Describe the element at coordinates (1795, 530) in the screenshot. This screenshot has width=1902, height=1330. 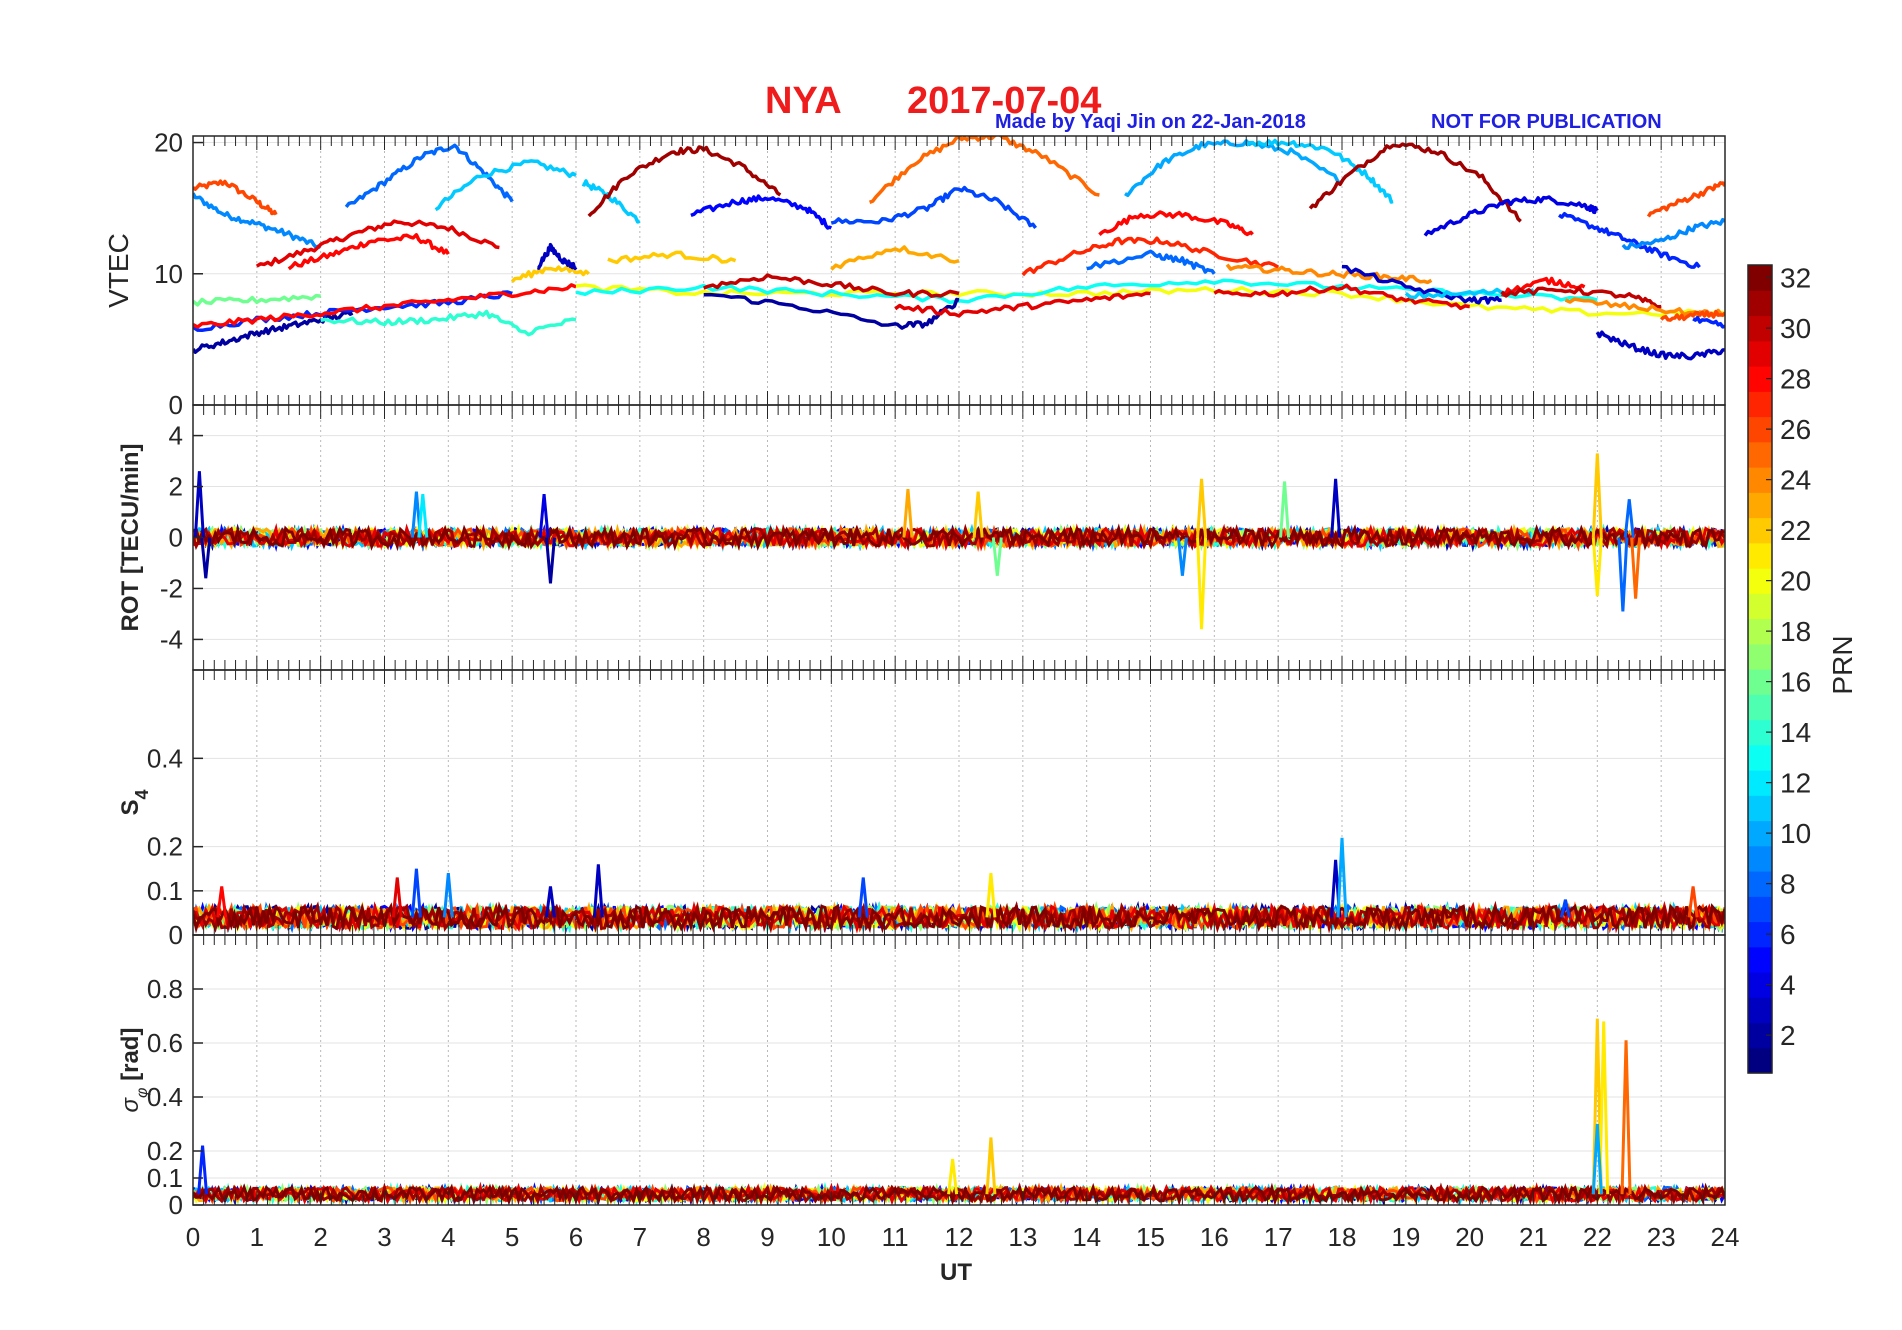
I see `colorbar-tick-label: 22` at that location.